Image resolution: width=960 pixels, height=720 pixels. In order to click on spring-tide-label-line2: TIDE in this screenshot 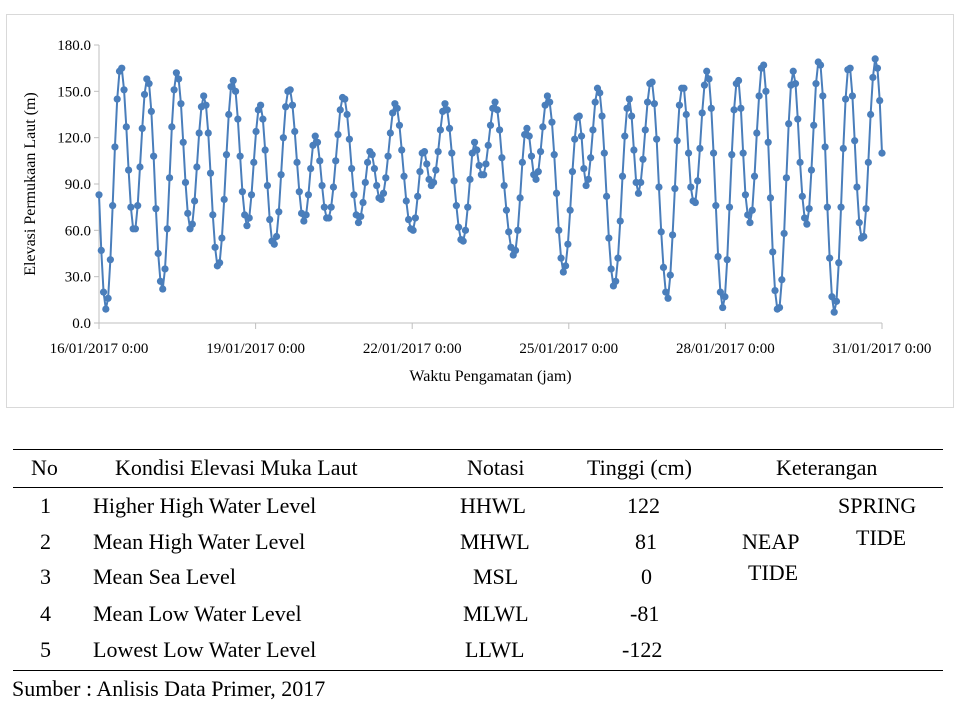, I will do `click(881, 537)`.